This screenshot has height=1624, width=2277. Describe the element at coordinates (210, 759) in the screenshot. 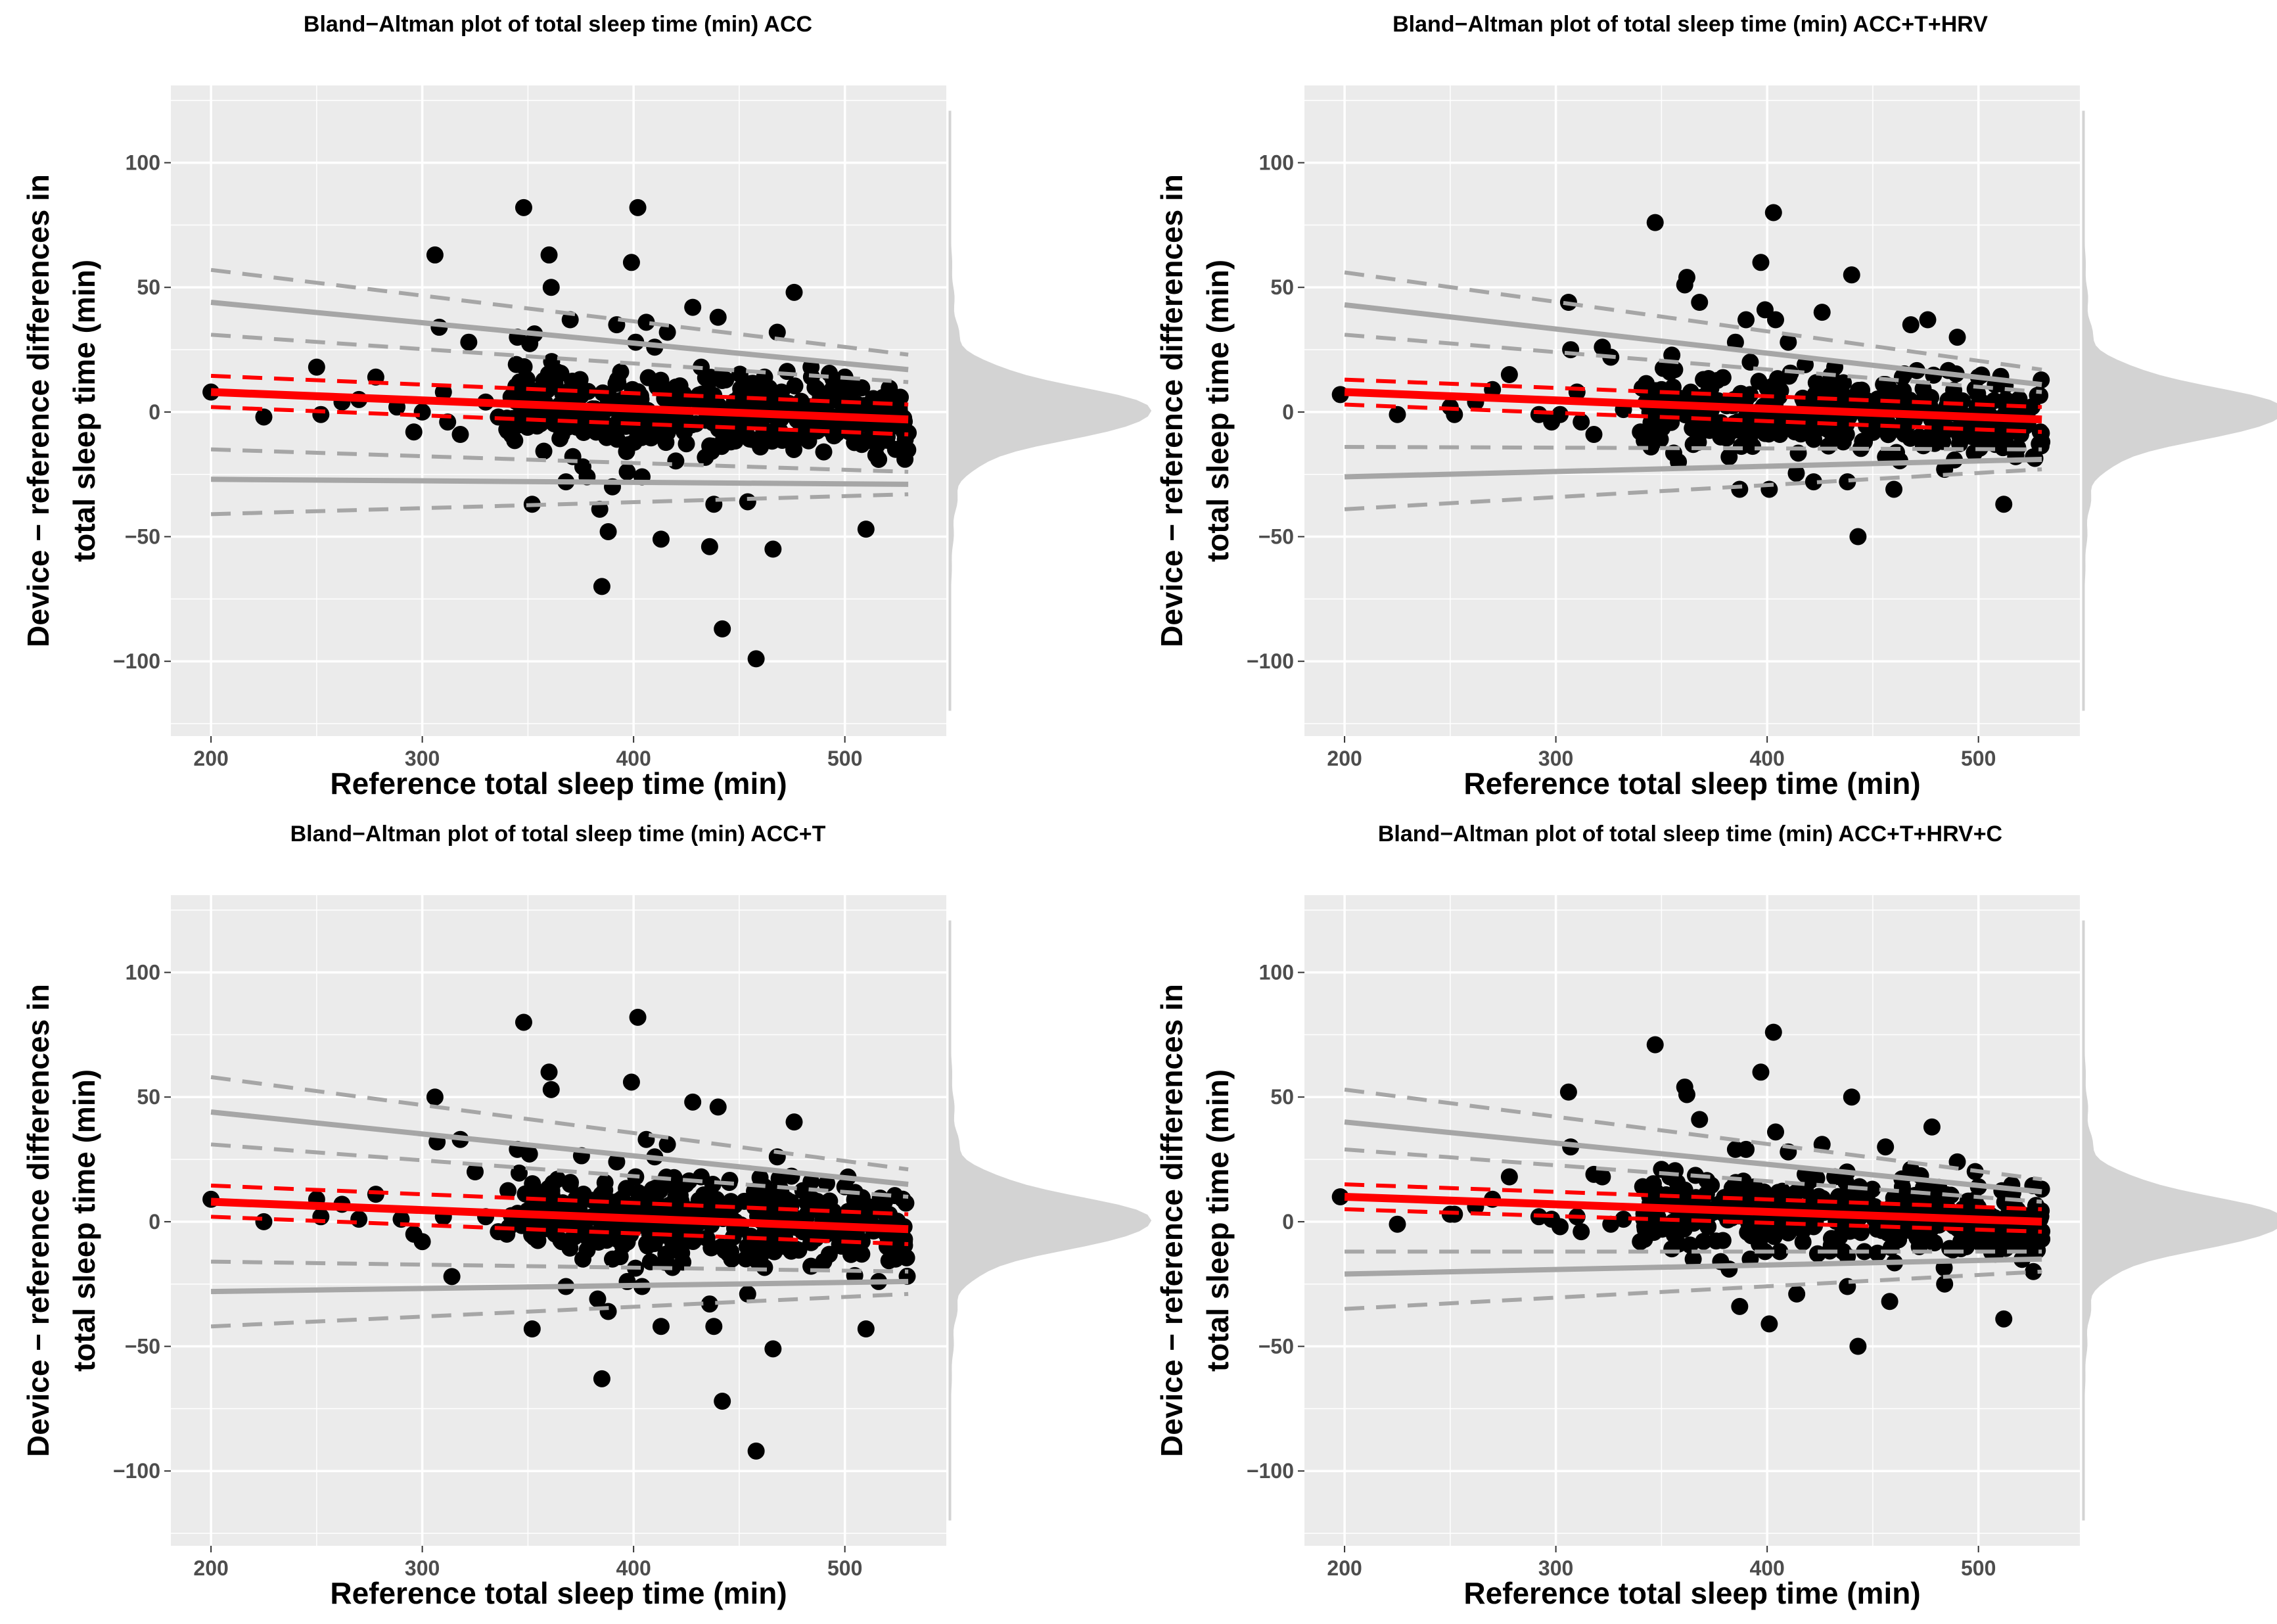

I see `x-tick-label: 200` at that location.